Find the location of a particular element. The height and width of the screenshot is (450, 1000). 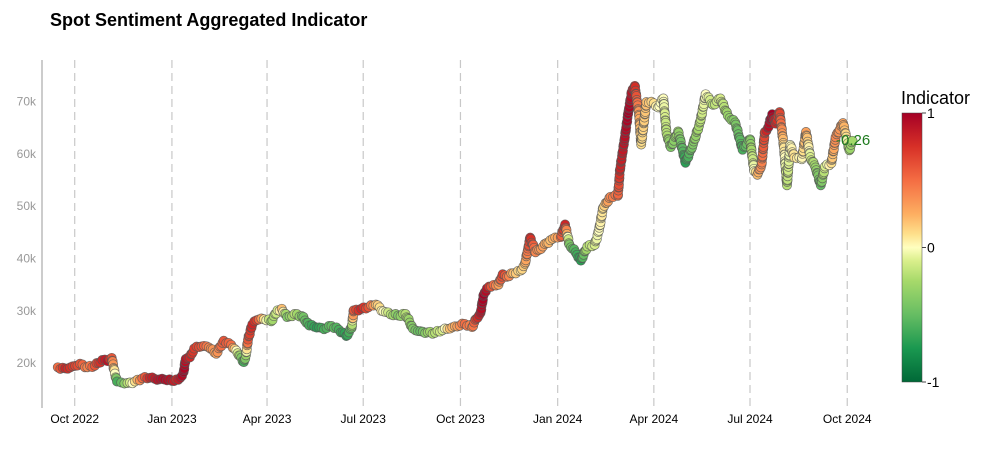

x-tick-label: Jul 2024 is located at coordinates (750, 419).